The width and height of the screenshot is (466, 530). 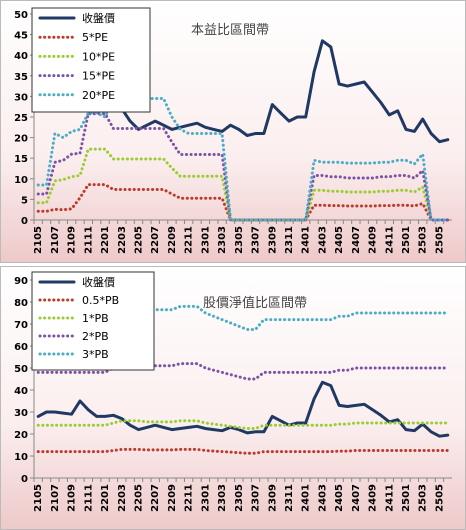 I want to click on y-tick-label: 15, so click(x=21, y=159).